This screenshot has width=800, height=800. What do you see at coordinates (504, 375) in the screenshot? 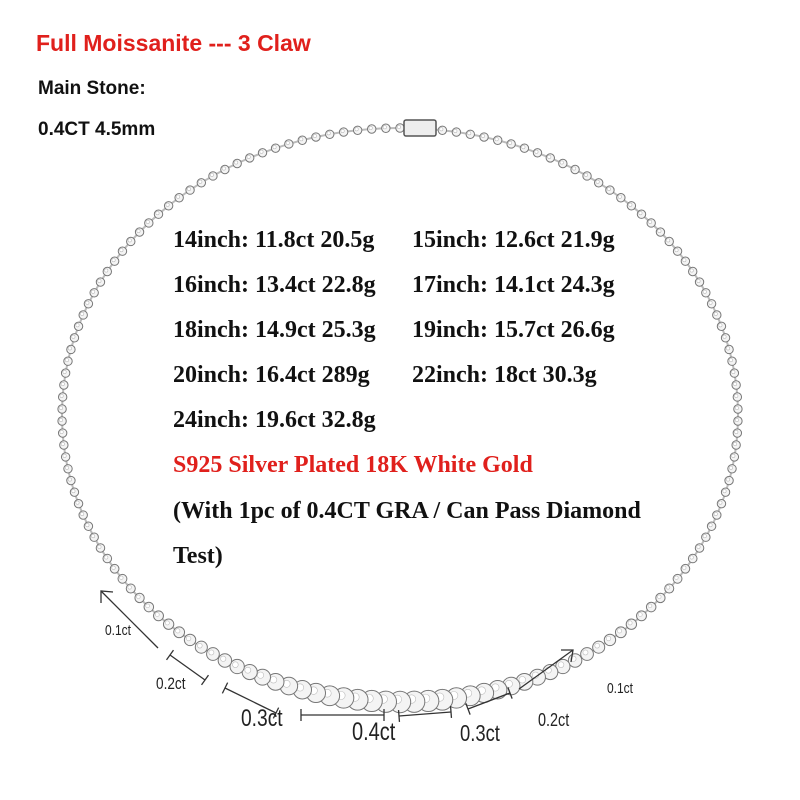
I see `size-spec: 22inch: 18ct 30.3g` at bounding box center [504, 375].